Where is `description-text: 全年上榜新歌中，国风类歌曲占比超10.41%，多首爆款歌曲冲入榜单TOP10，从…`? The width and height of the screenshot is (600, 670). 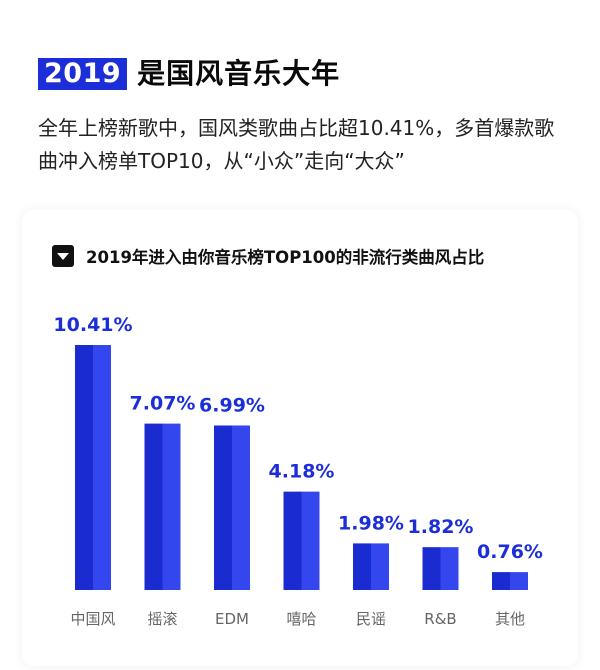
description-text: 全年上榜新歌中，国风类歌曲占比超10.41%，多首爆款歌曲冲入榜单TOP10，从… is located at coordinates (296, 144).